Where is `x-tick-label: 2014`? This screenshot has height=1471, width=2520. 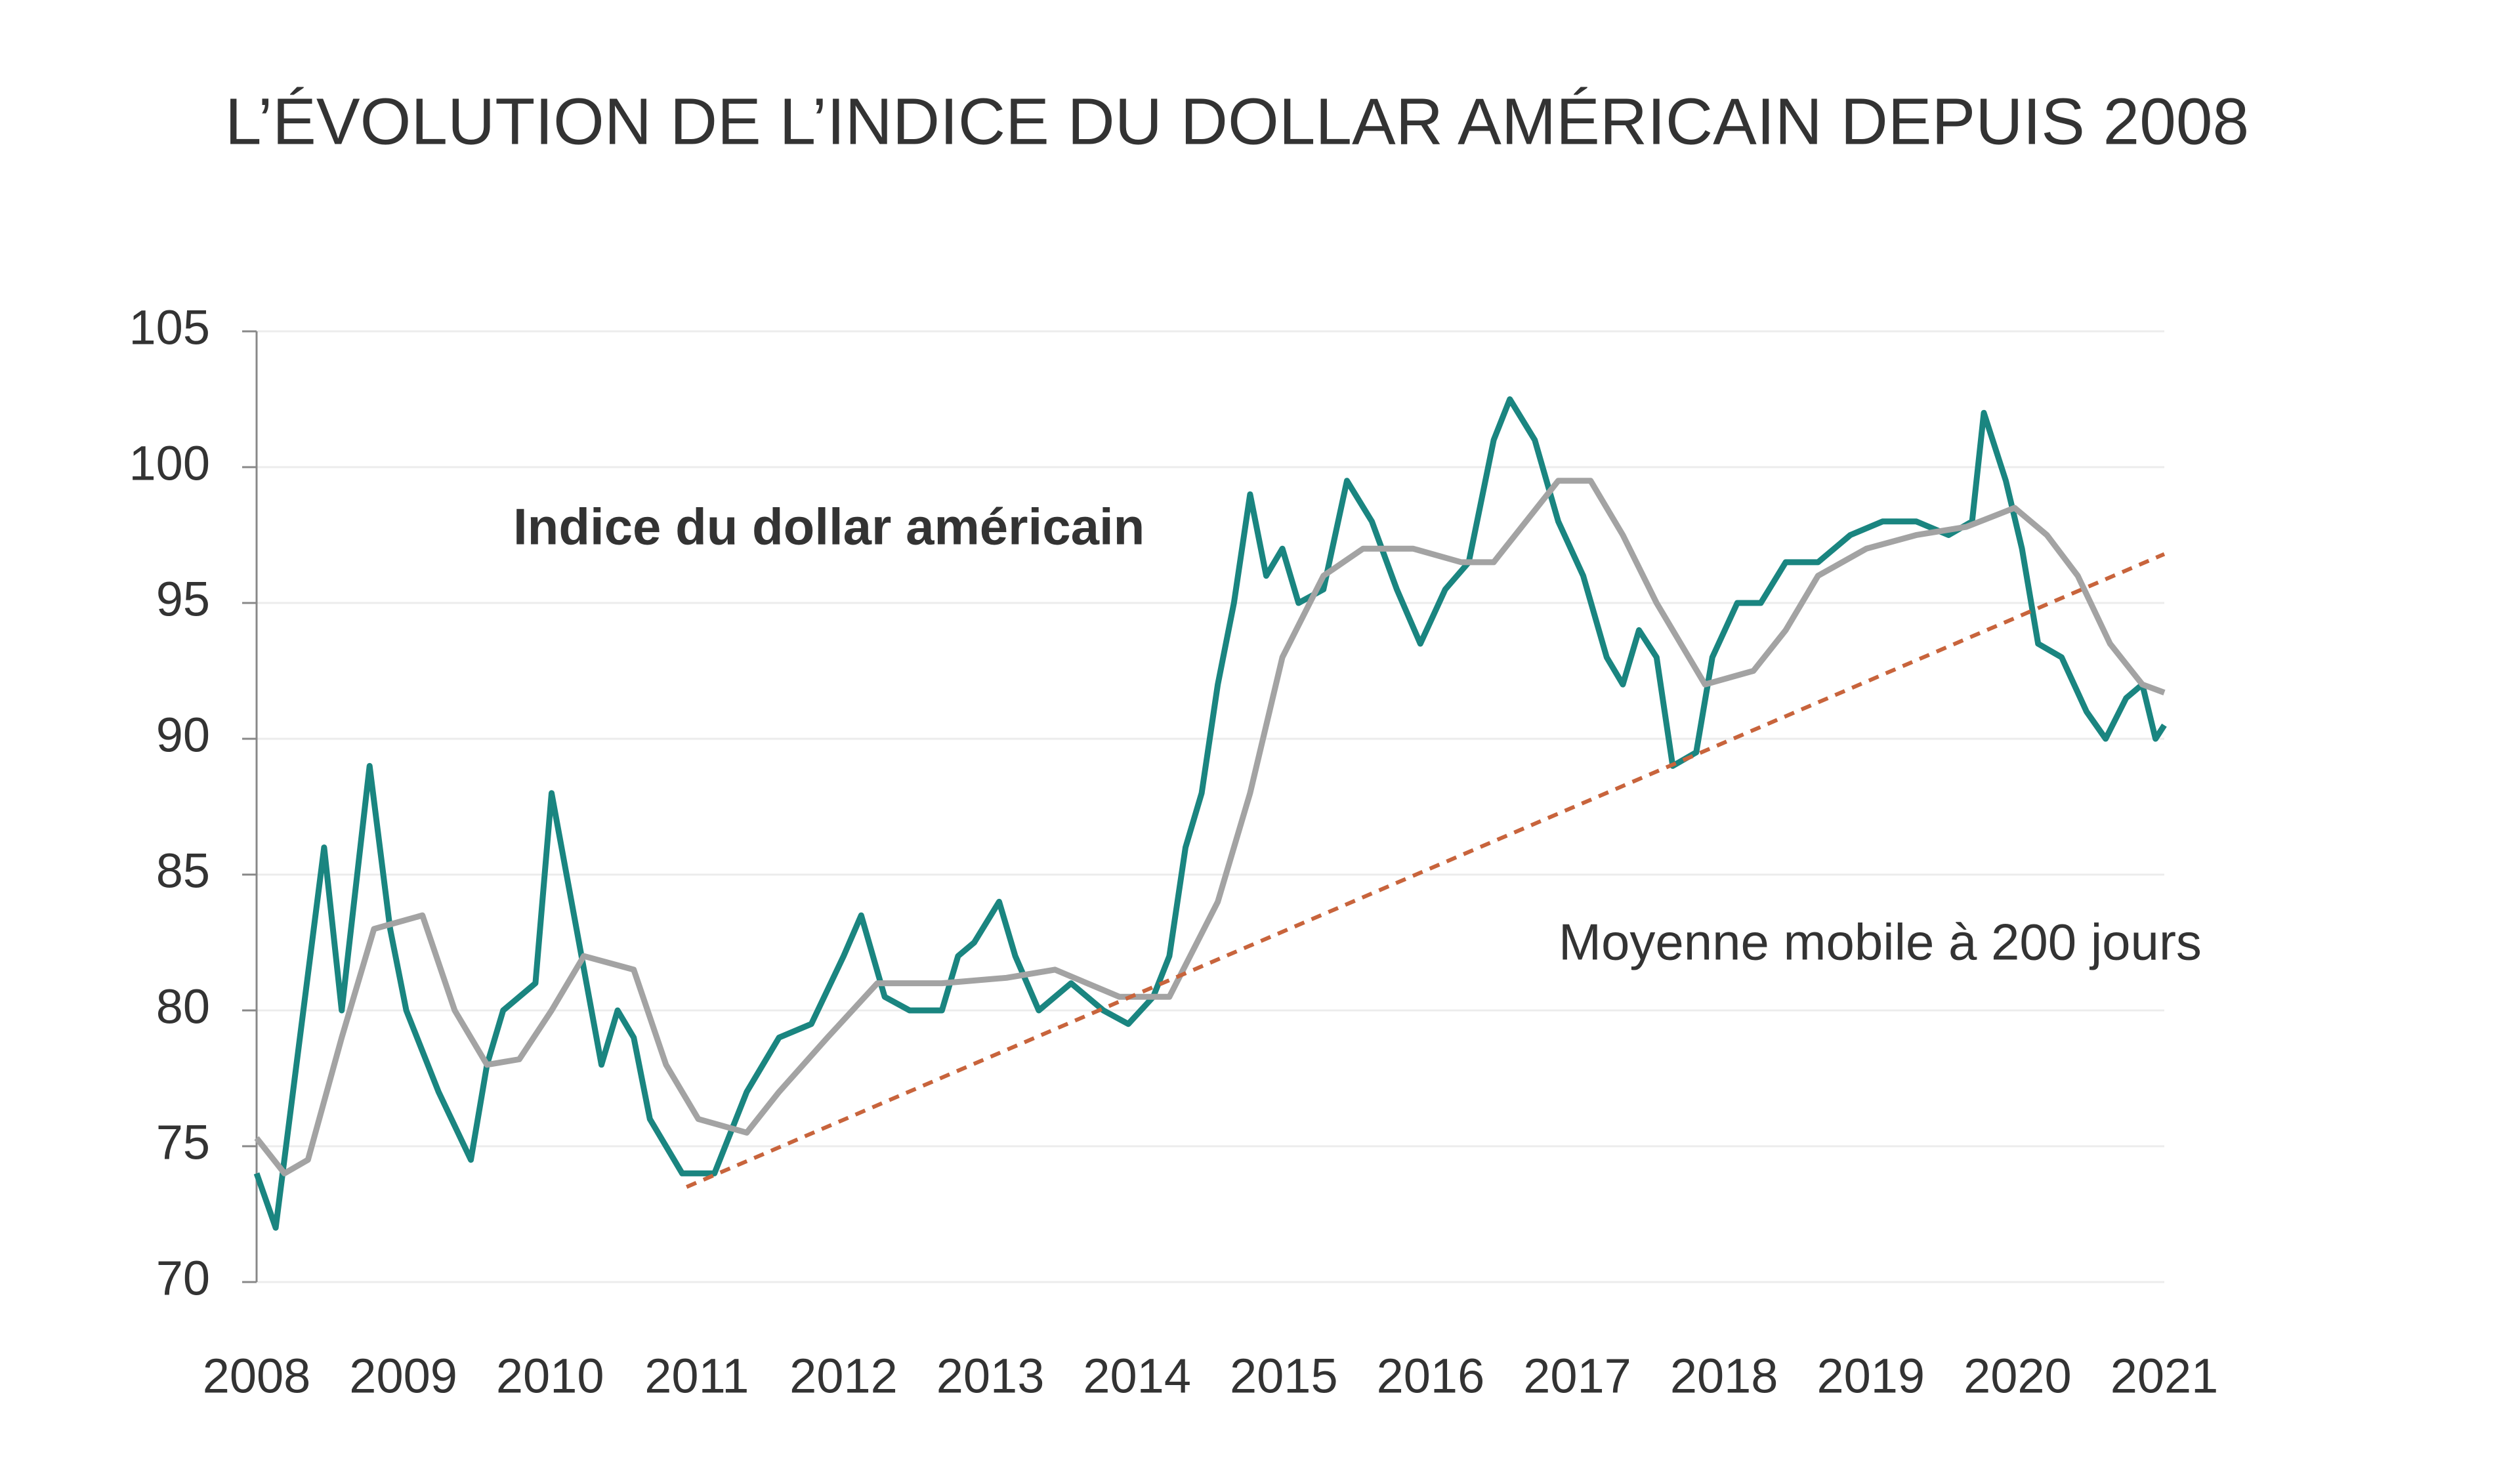 x-tick-label: 2014 is located at coordinates (1137, 1376).